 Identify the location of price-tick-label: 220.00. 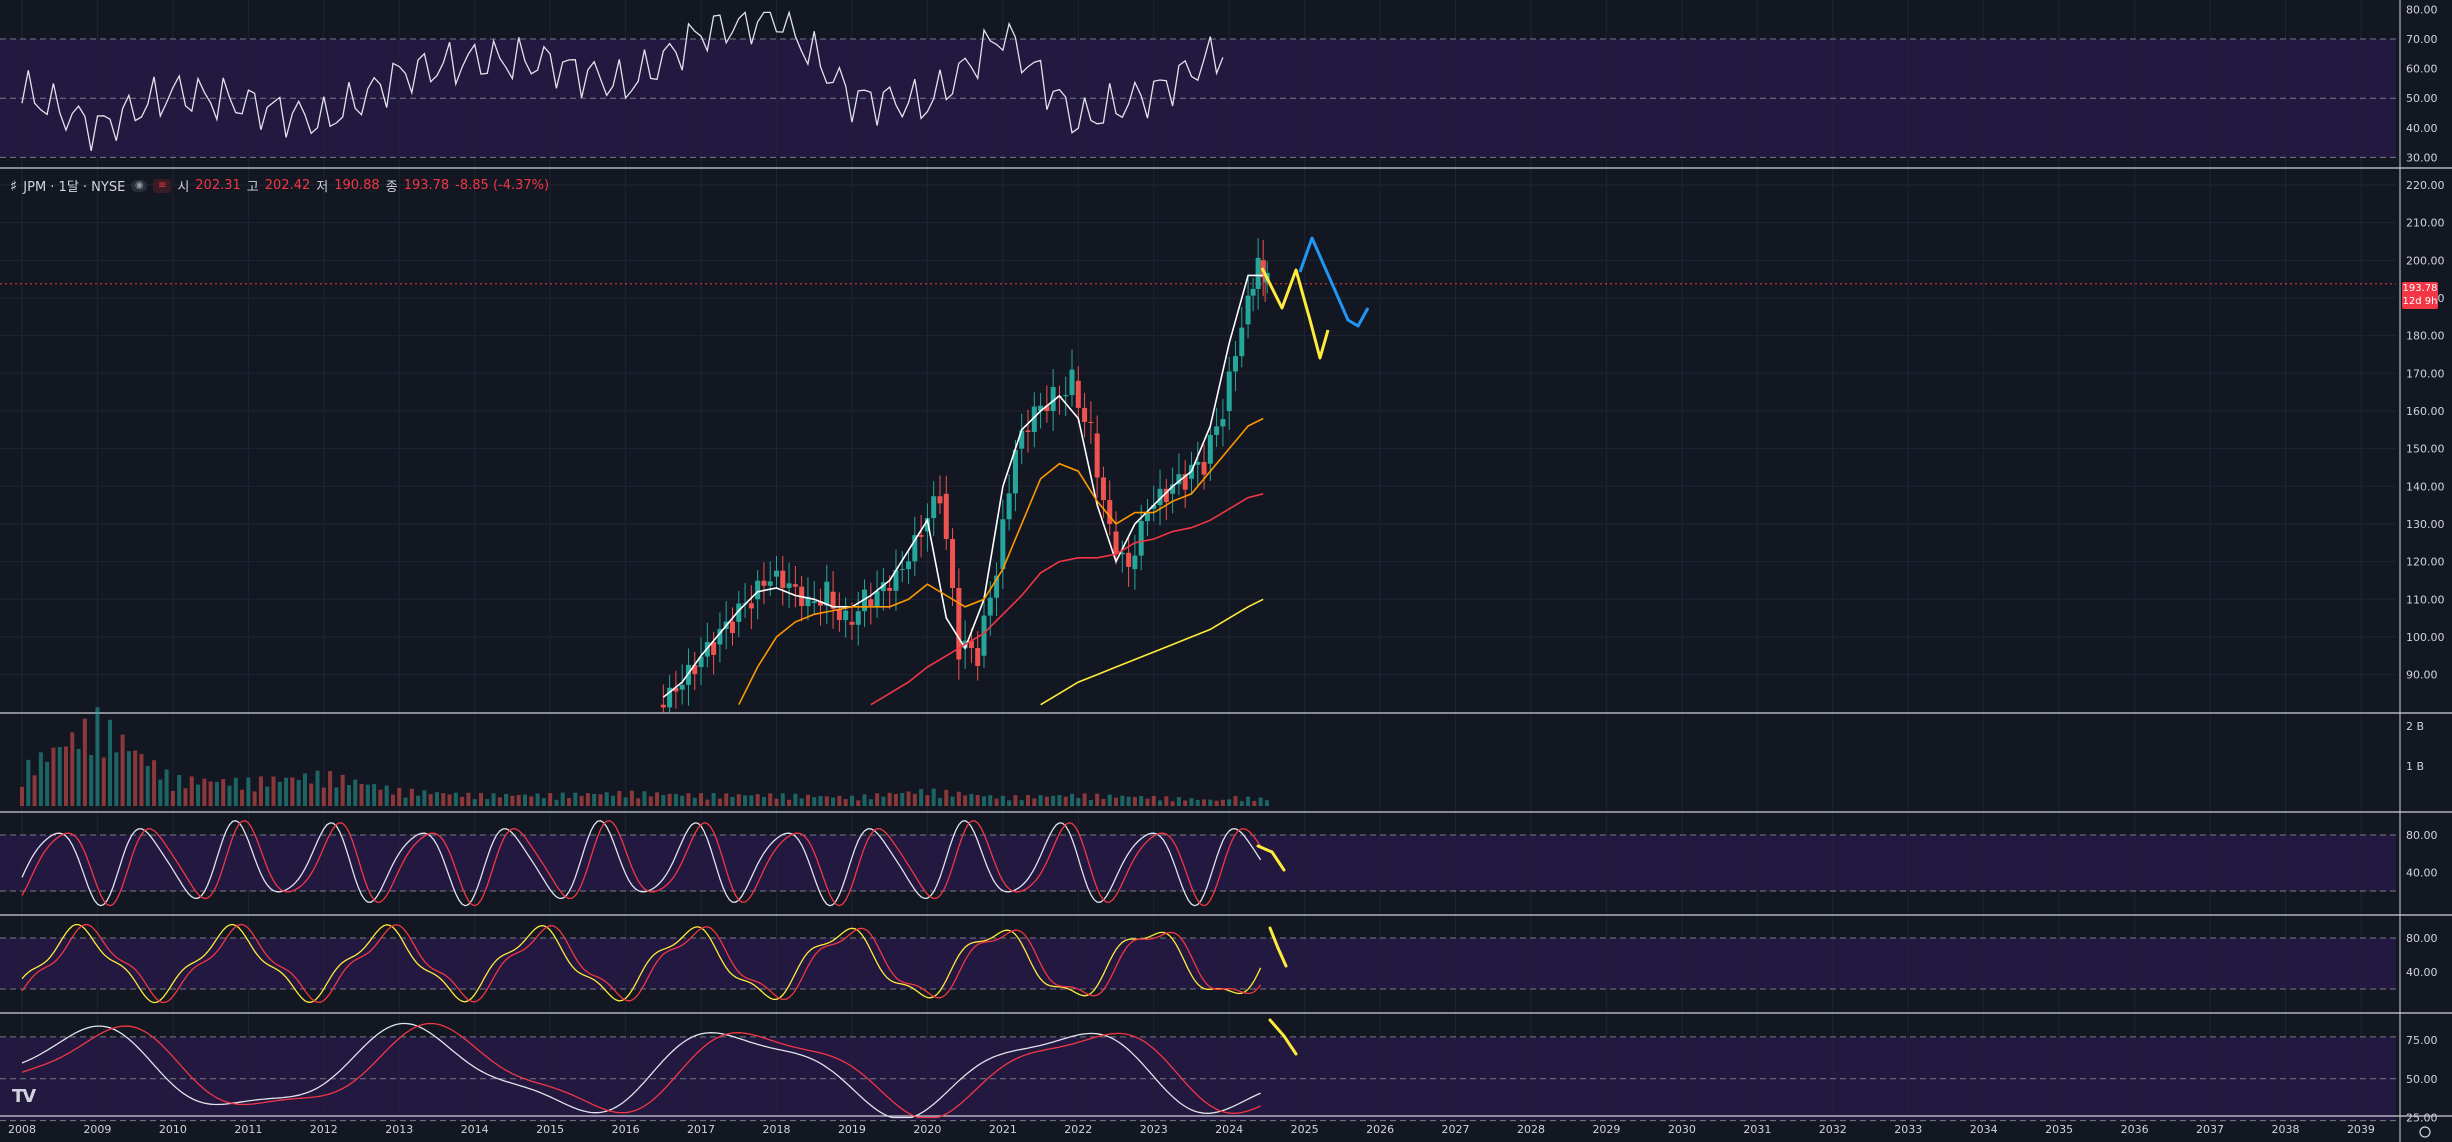
(2425, 185).